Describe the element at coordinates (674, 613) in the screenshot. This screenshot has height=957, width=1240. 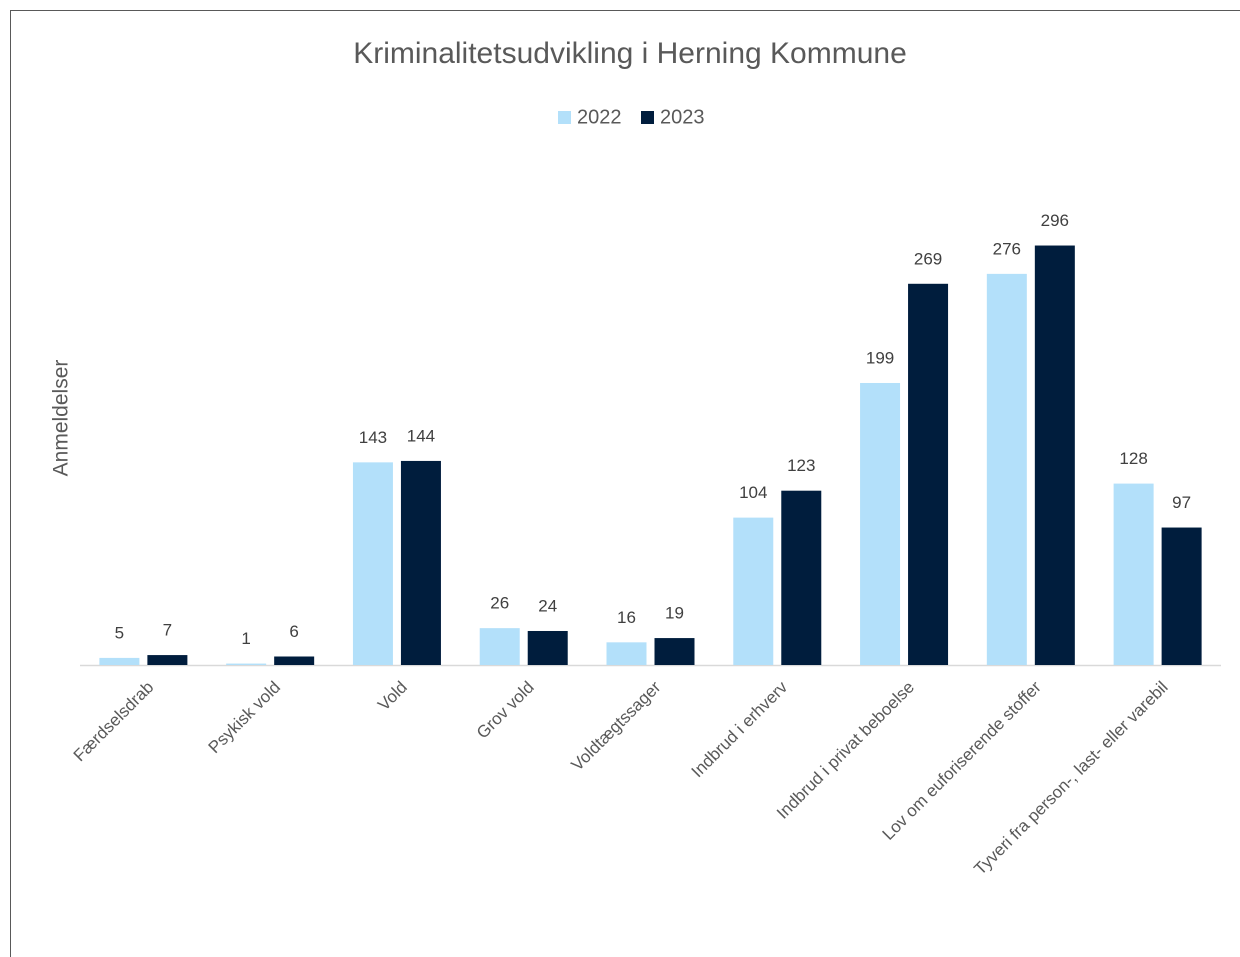
I see `data-label: 19` at that location.